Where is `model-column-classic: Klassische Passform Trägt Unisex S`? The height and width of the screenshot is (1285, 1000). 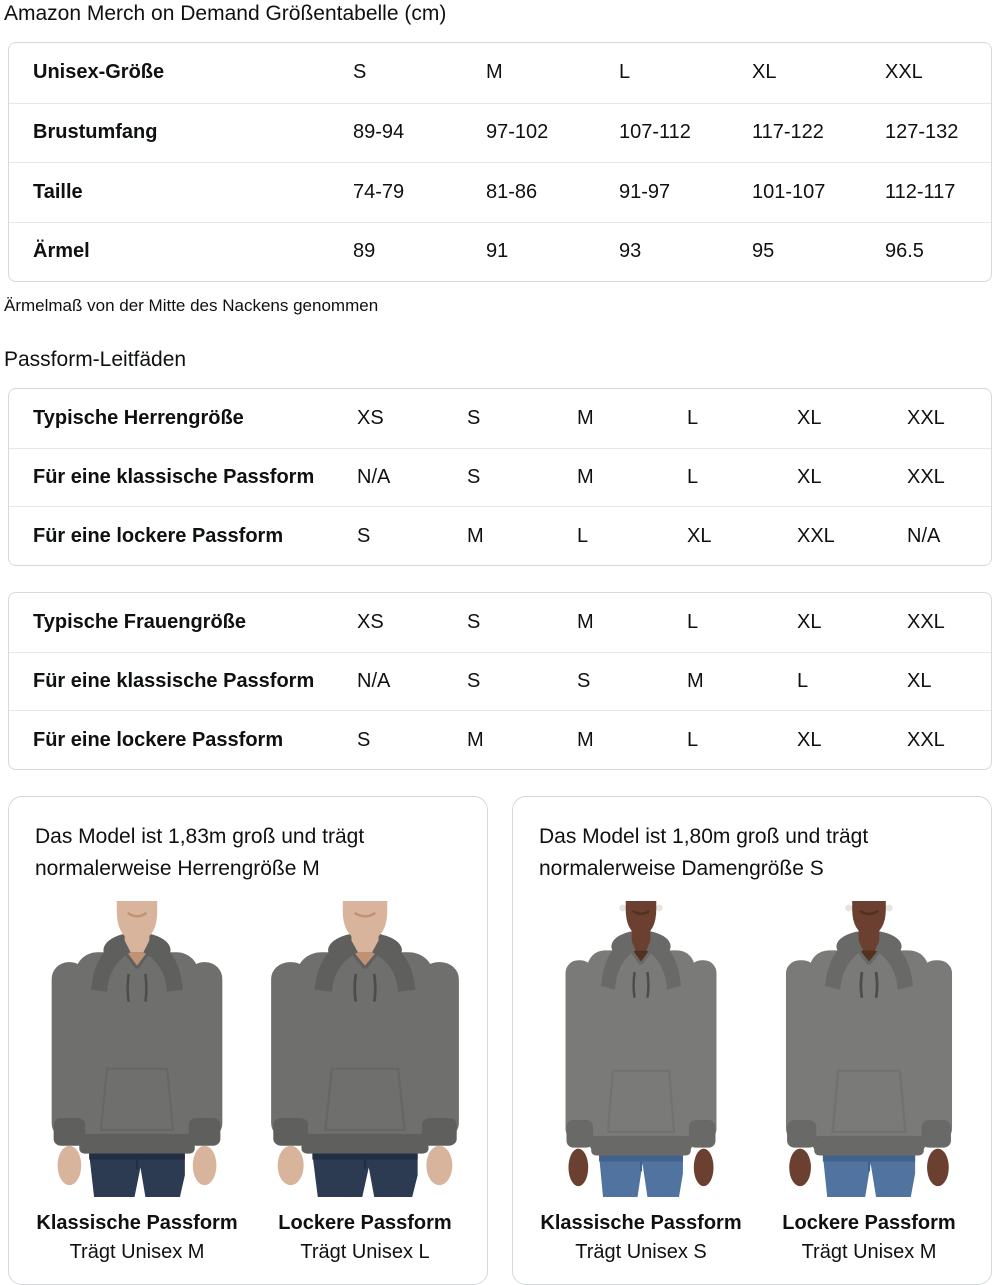
model-column-classic: Klassische Passform Trägt Unisex S is located at coordinates (641, 1083).